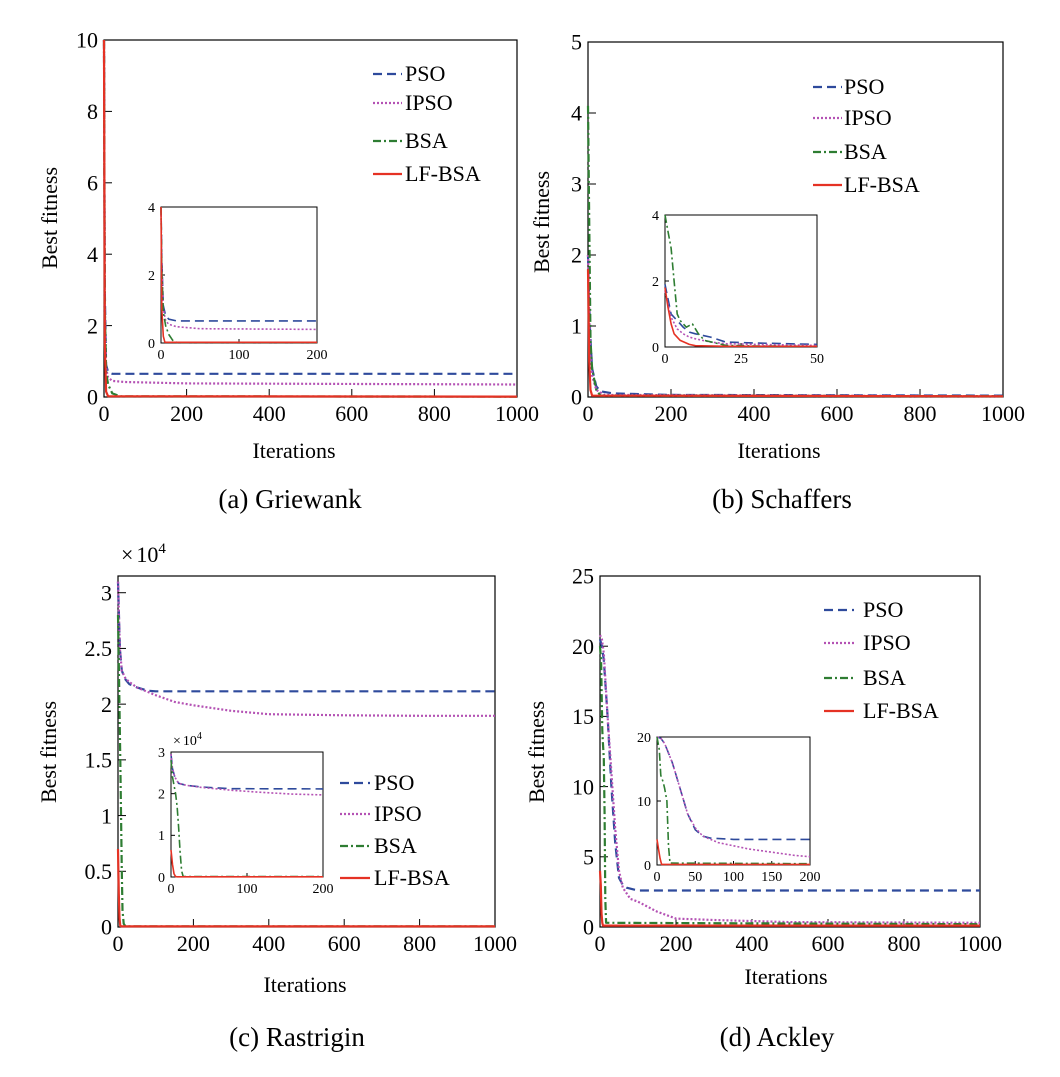 This screenshot has width=1060, height=1077. What do you see at coordinates (733, 800) in the screenshot?
I see `inset-d-series-bsa` at bounding box center [733, 800].